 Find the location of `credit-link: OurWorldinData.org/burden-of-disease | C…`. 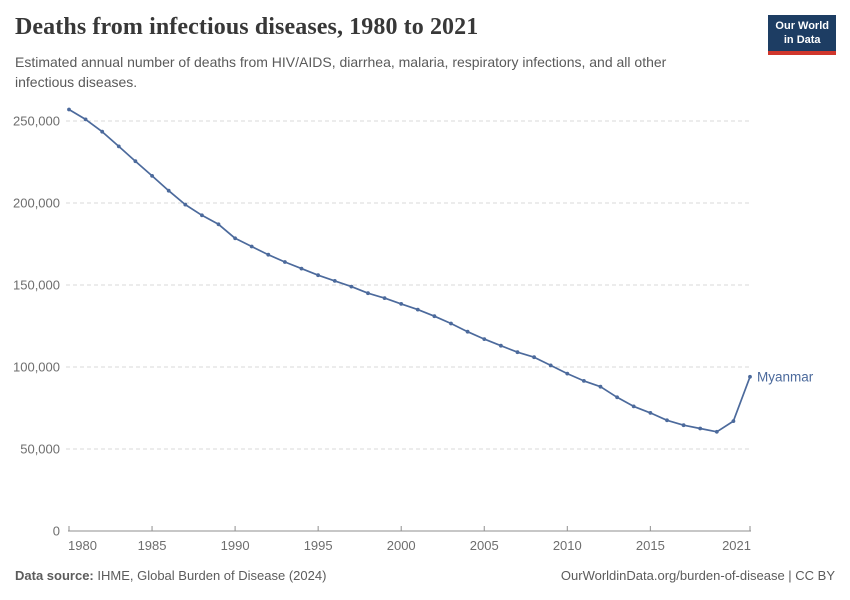

credit-link: OurWorldinData.org/burden-of-disease | C… is located at coordinates (697, 575).